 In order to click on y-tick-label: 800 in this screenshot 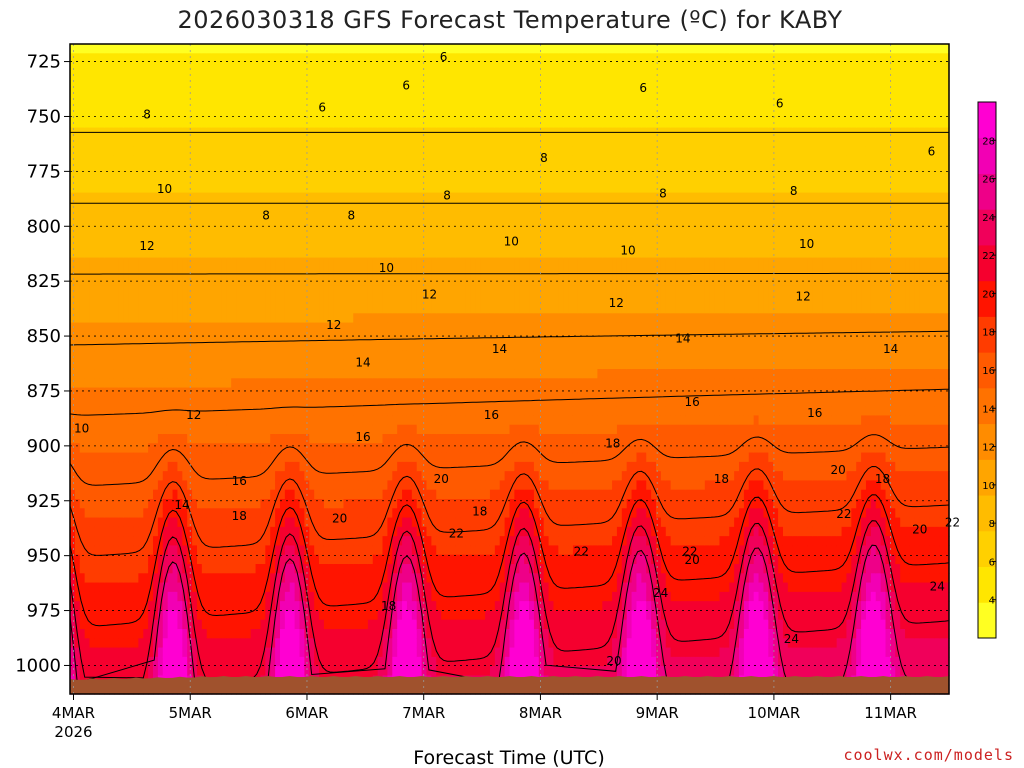, I will do `click(44, 226)`.